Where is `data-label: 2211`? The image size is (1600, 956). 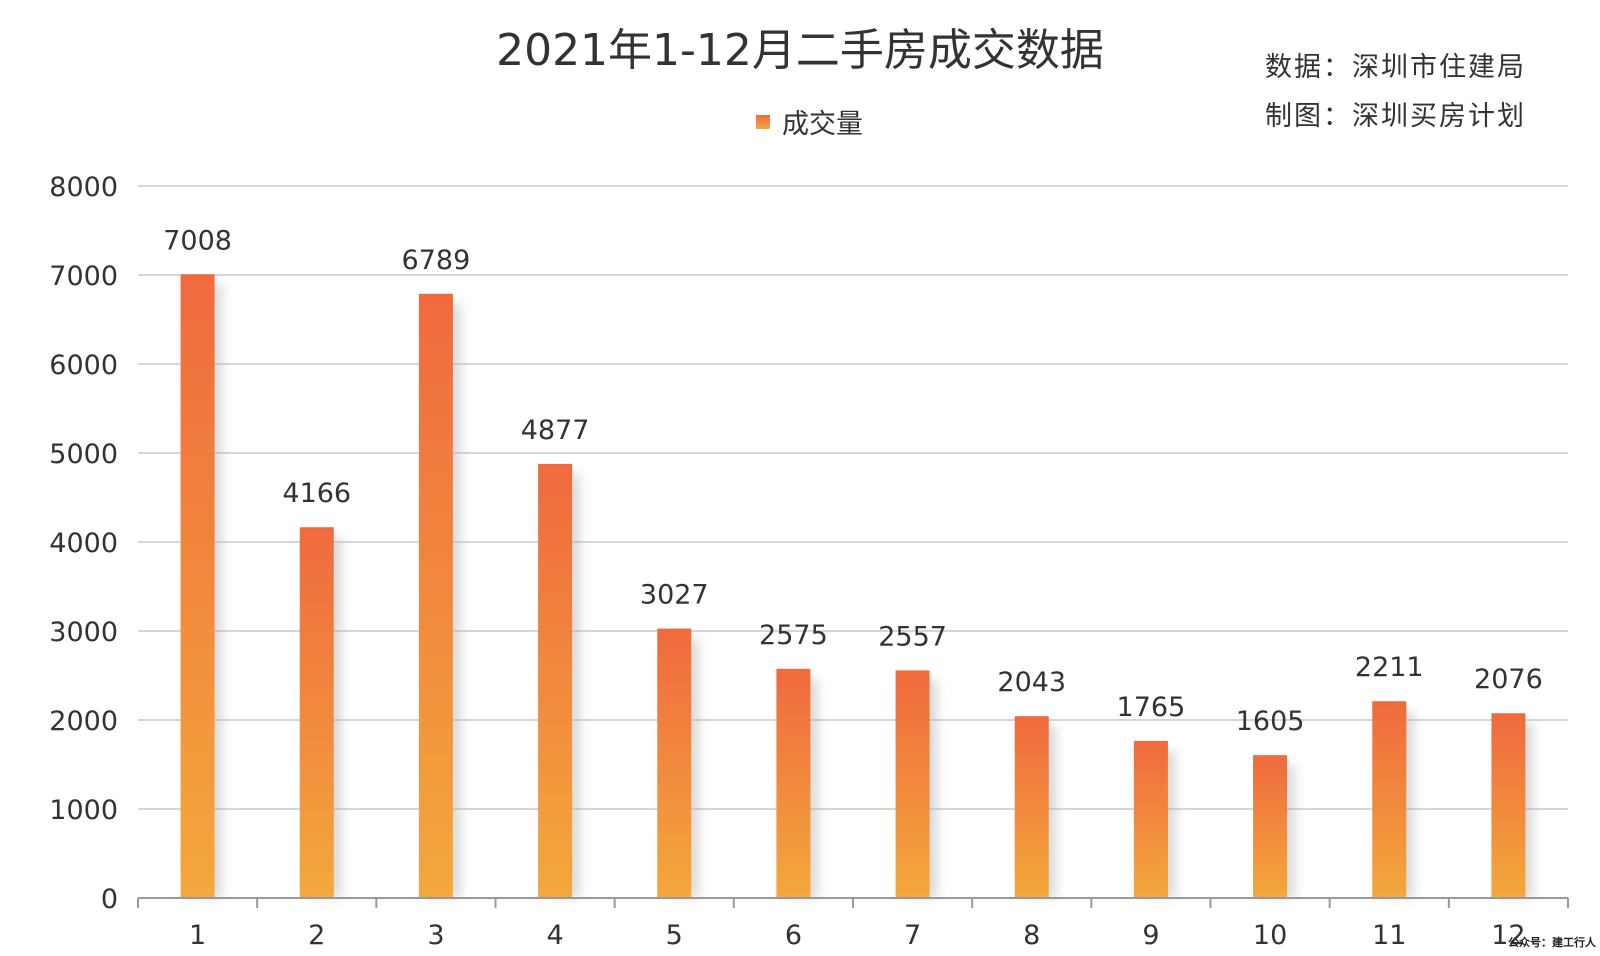
data-label: 2211 is located at coordinates (1389, 667).